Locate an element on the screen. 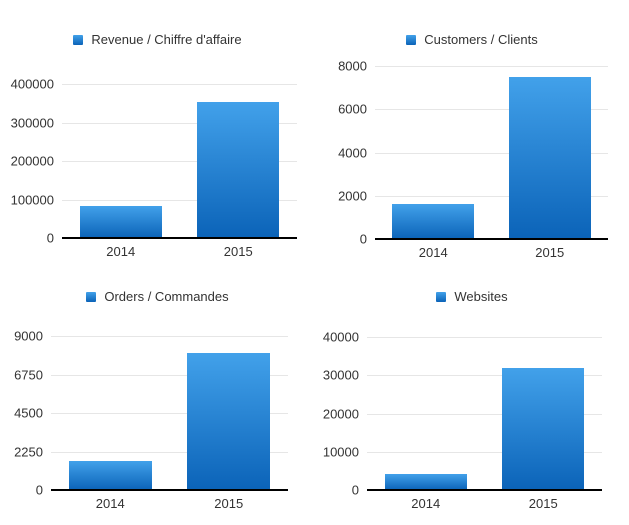 Image resolution: width=629 pixels, height=525 pixels. y-axis-label: 300000 is located at coordinates (32, 122).